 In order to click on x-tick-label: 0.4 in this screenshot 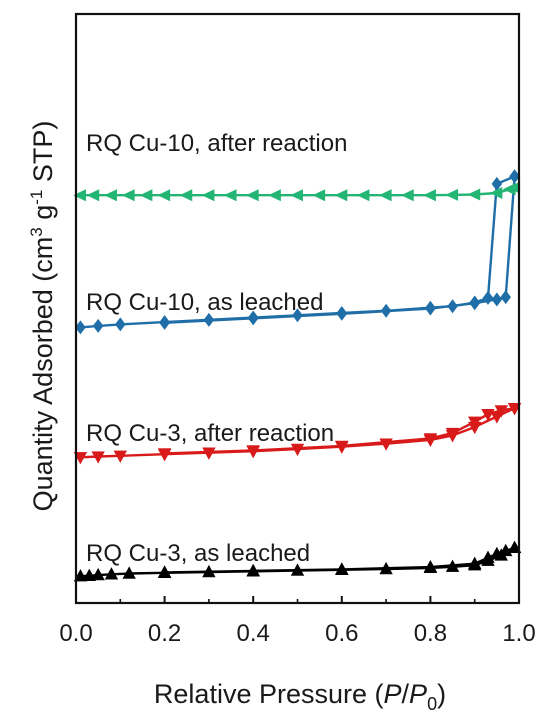, I will do `click(253, 633)`.